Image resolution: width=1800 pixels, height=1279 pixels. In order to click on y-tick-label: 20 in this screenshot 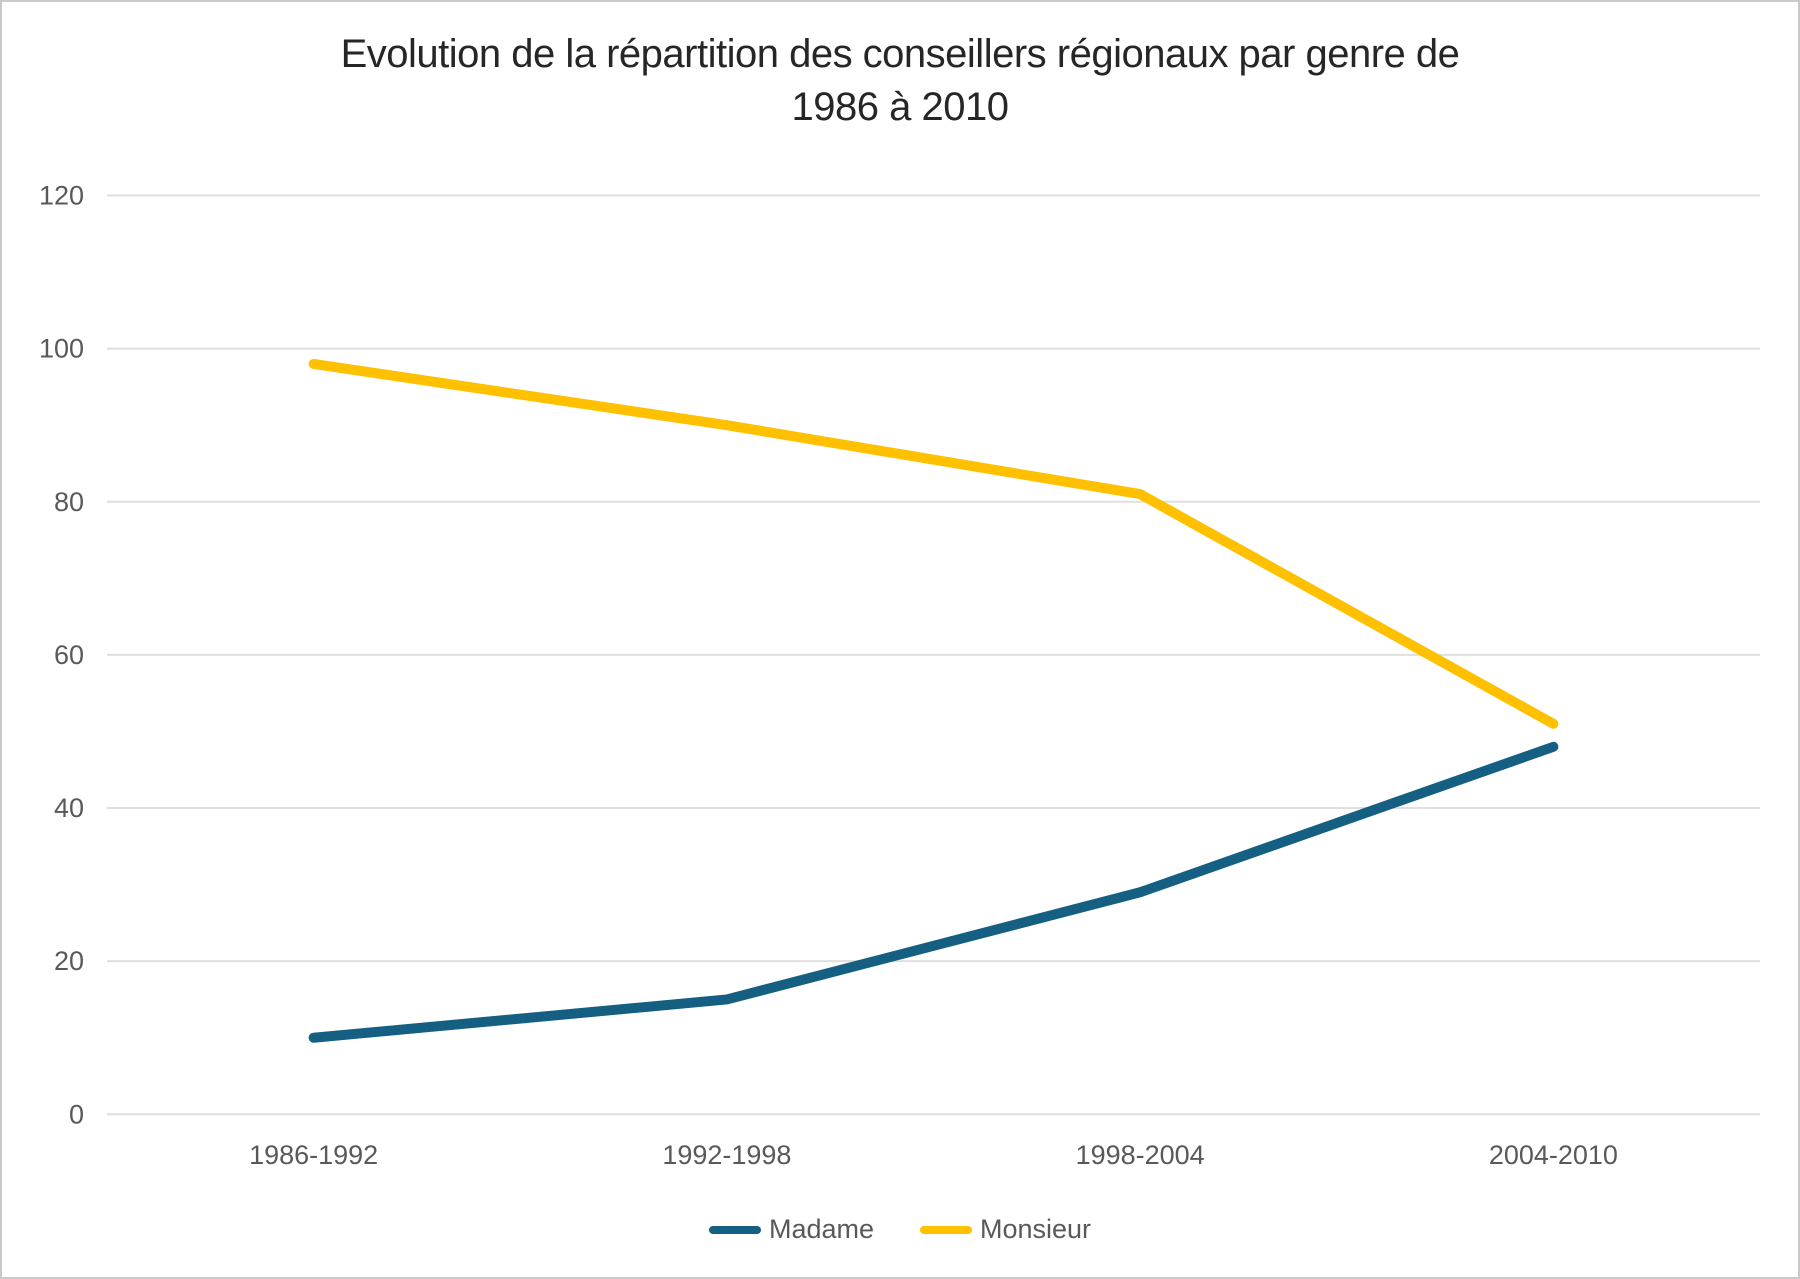, I will do `click(69, 961)`.